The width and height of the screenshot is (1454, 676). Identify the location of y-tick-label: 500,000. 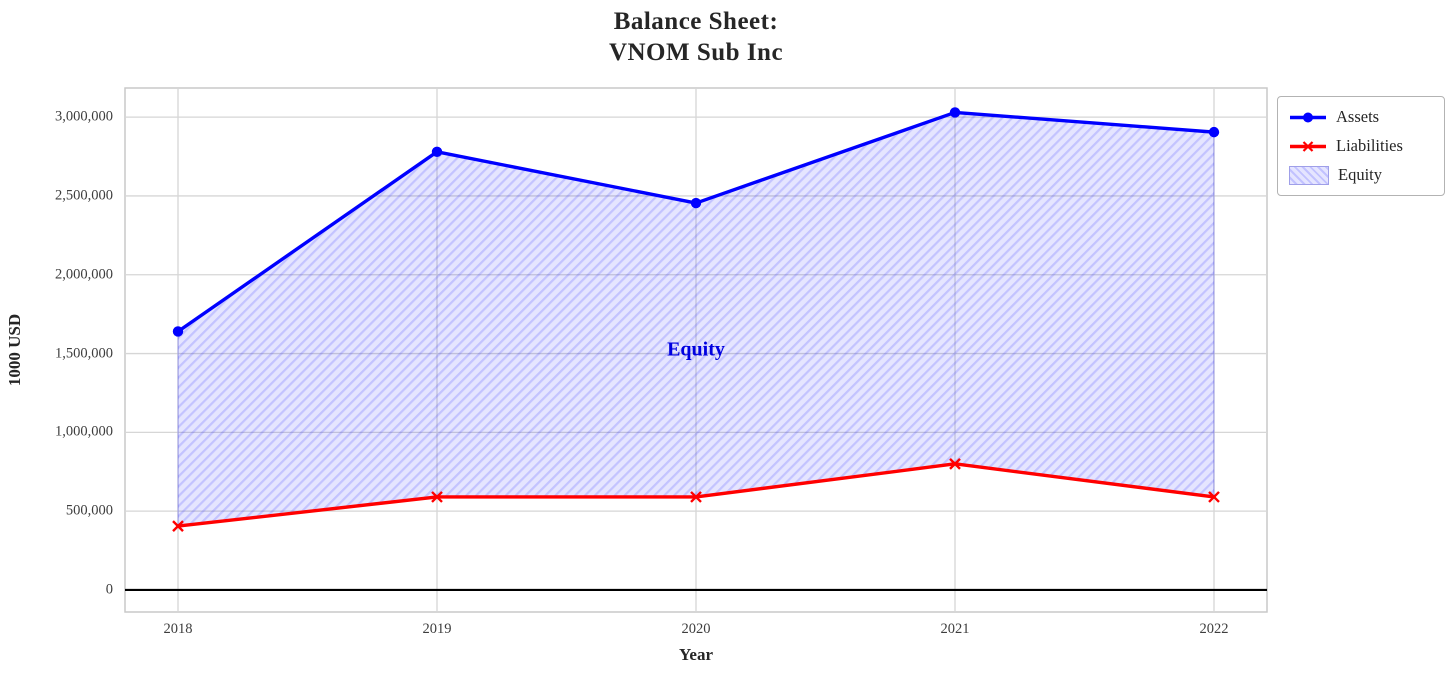
(89, 510).